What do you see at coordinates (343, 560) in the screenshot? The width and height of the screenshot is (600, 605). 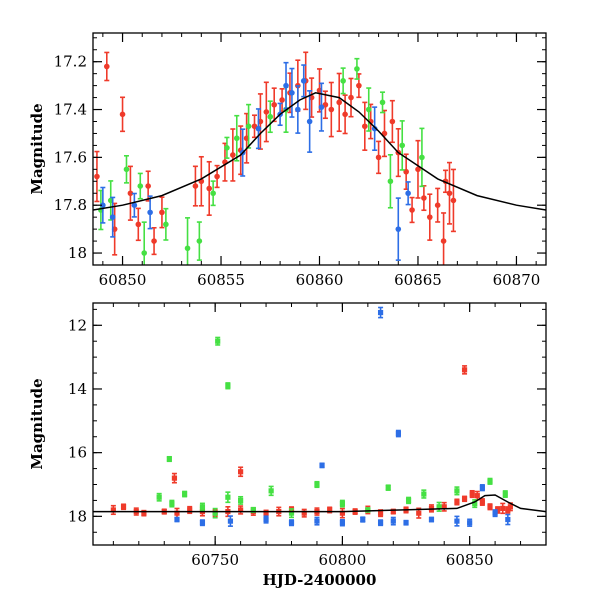 I see `x-tick-label: 60800` at bounding box center [343, 560].